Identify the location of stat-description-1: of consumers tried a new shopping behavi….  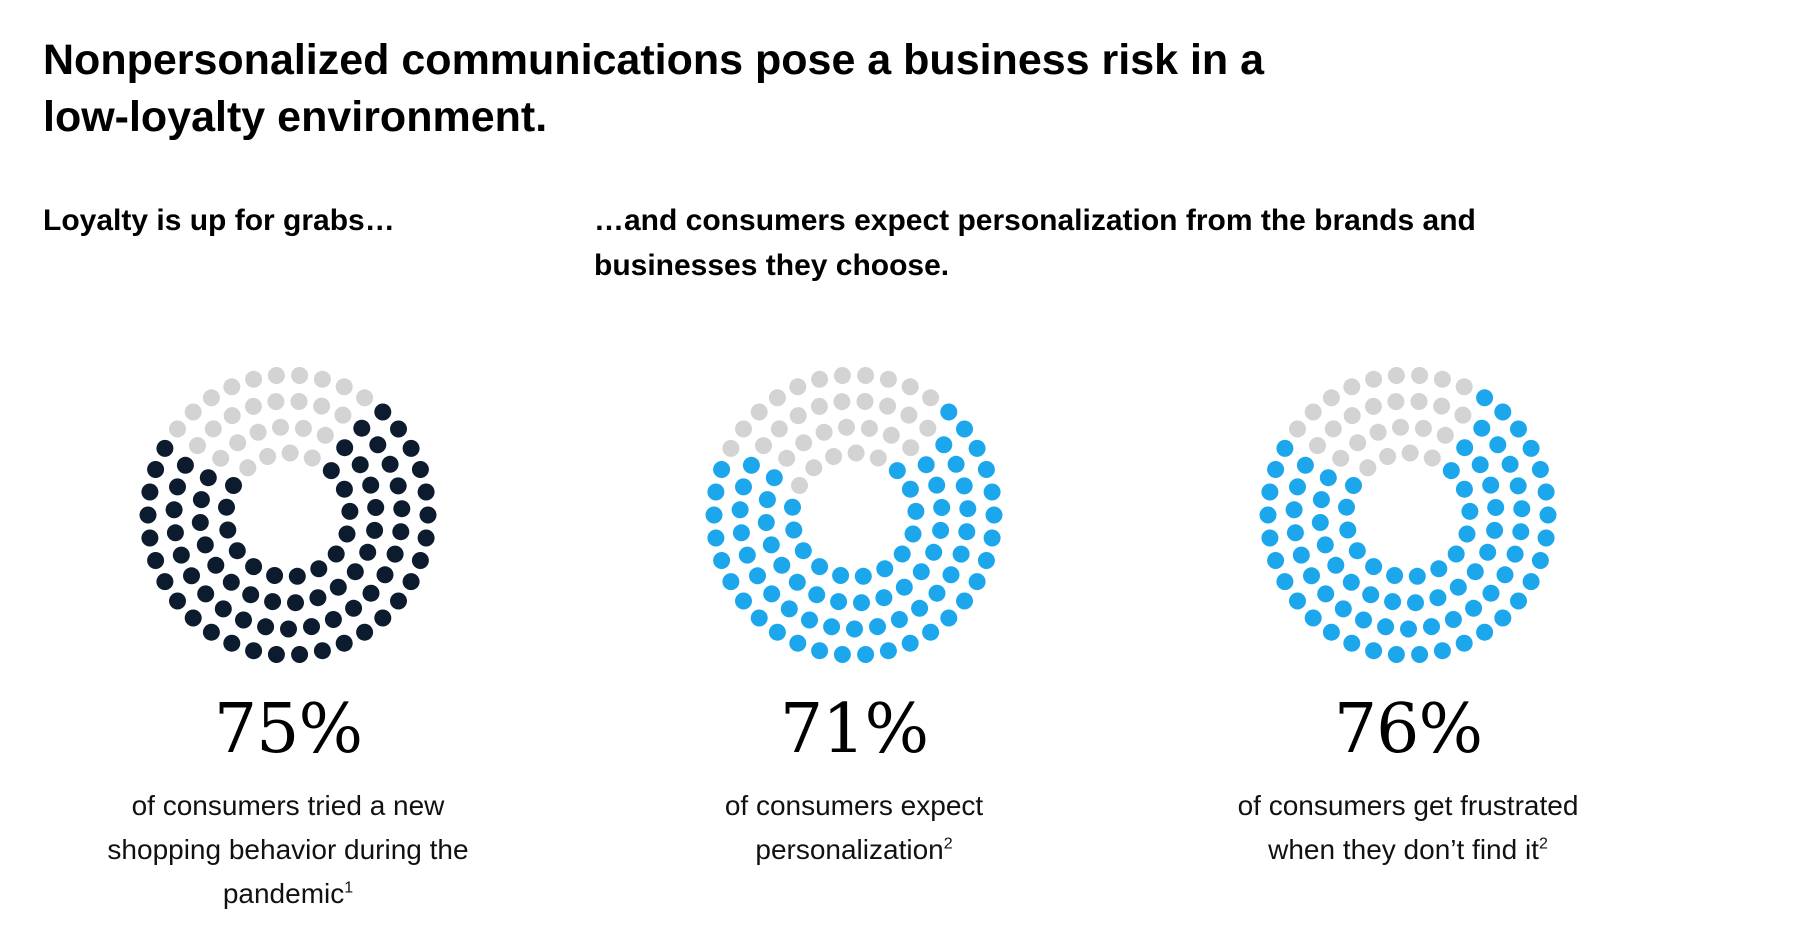
(288, 850).